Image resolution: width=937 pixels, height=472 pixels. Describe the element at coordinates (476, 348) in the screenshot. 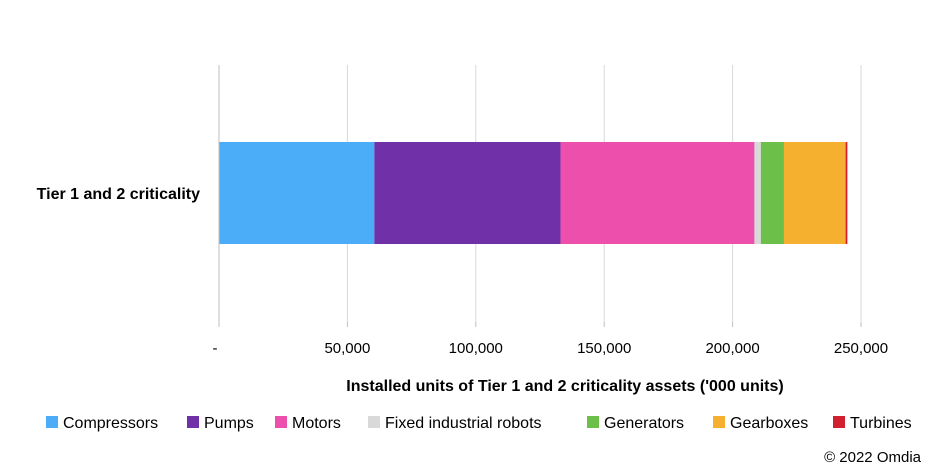

I see `x-tick-label: 100,000` at that location.